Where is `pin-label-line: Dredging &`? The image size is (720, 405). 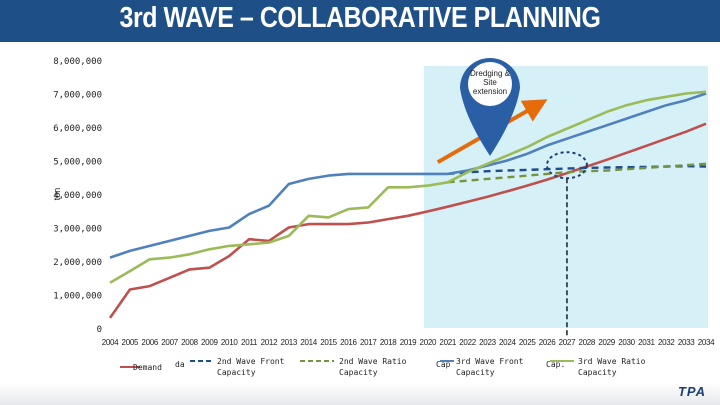 pin-label-line: Dredging & is located at coordinates (490, 73).